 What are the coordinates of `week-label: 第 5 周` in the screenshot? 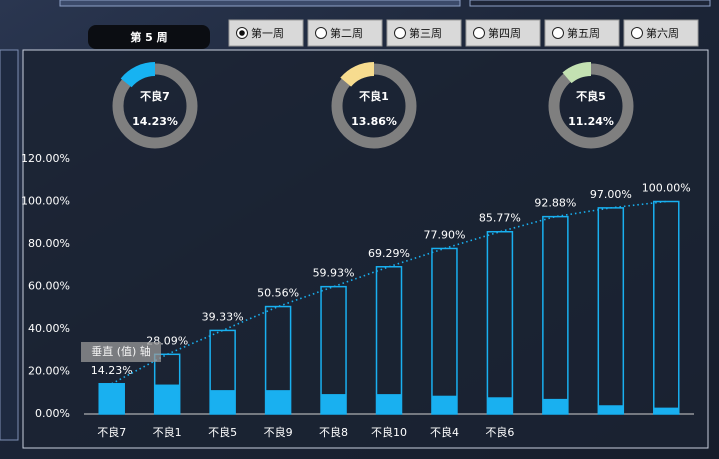 It's located at (148, 37).